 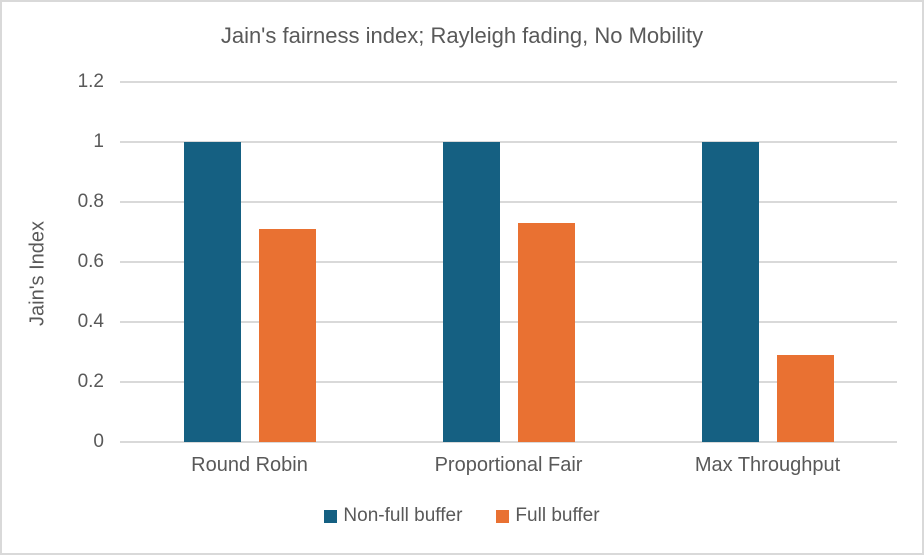 What do you see at coordinates (546, 332) in the screenshot?
I see `bar-full-buffer-proportional-fair` at bounding box center [546, 332].